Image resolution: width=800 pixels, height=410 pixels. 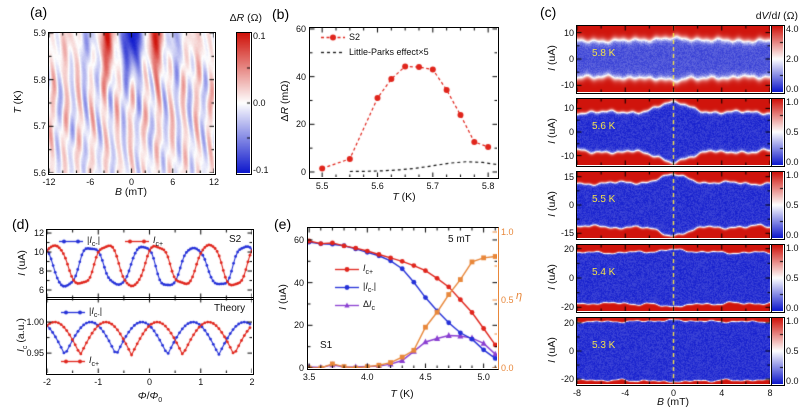 I want to click on tick-label: 0.95, so click(x=35, y=353).